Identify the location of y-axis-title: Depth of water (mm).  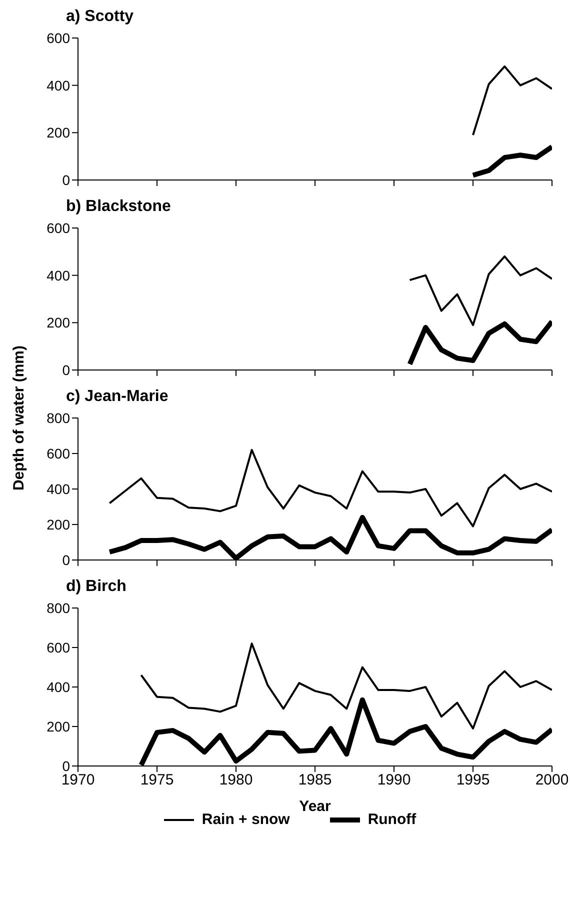
(19, 418).